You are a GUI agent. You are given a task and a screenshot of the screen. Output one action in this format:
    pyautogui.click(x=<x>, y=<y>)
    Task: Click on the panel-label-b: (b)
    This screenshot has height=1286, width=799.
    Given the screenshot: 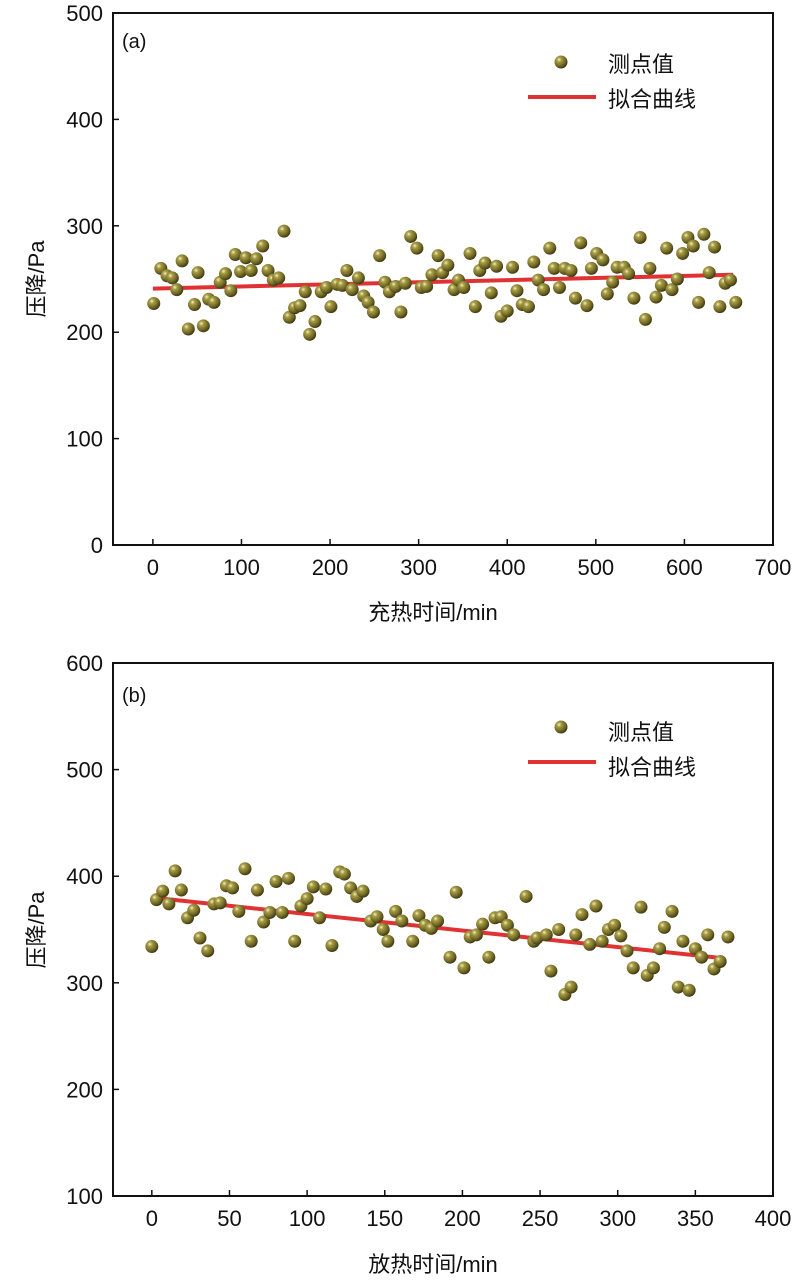 What is the action you would take?
    pyautogui.click(x=134, y=696)
    